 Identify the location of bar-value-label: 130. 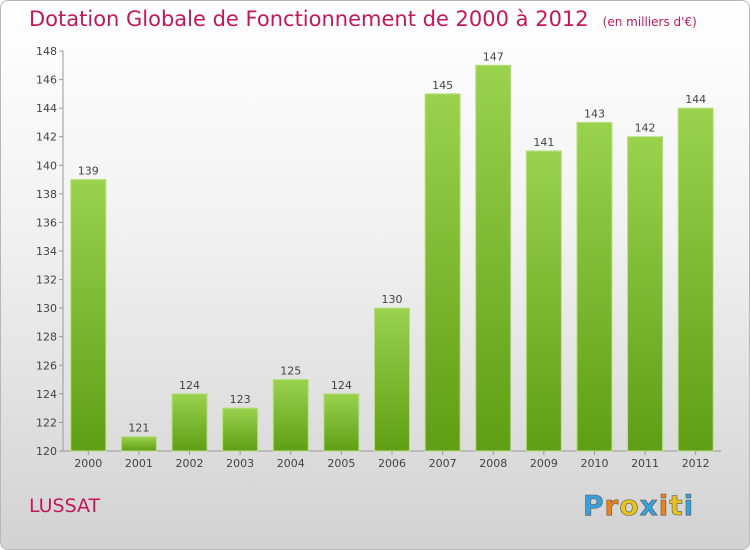
(392, 299).